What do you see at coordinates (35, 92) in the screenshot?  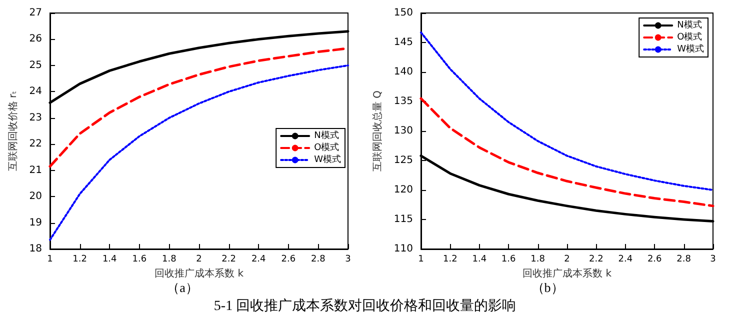 I see `y-tick-label: 24` at bounding box center [35, 92].